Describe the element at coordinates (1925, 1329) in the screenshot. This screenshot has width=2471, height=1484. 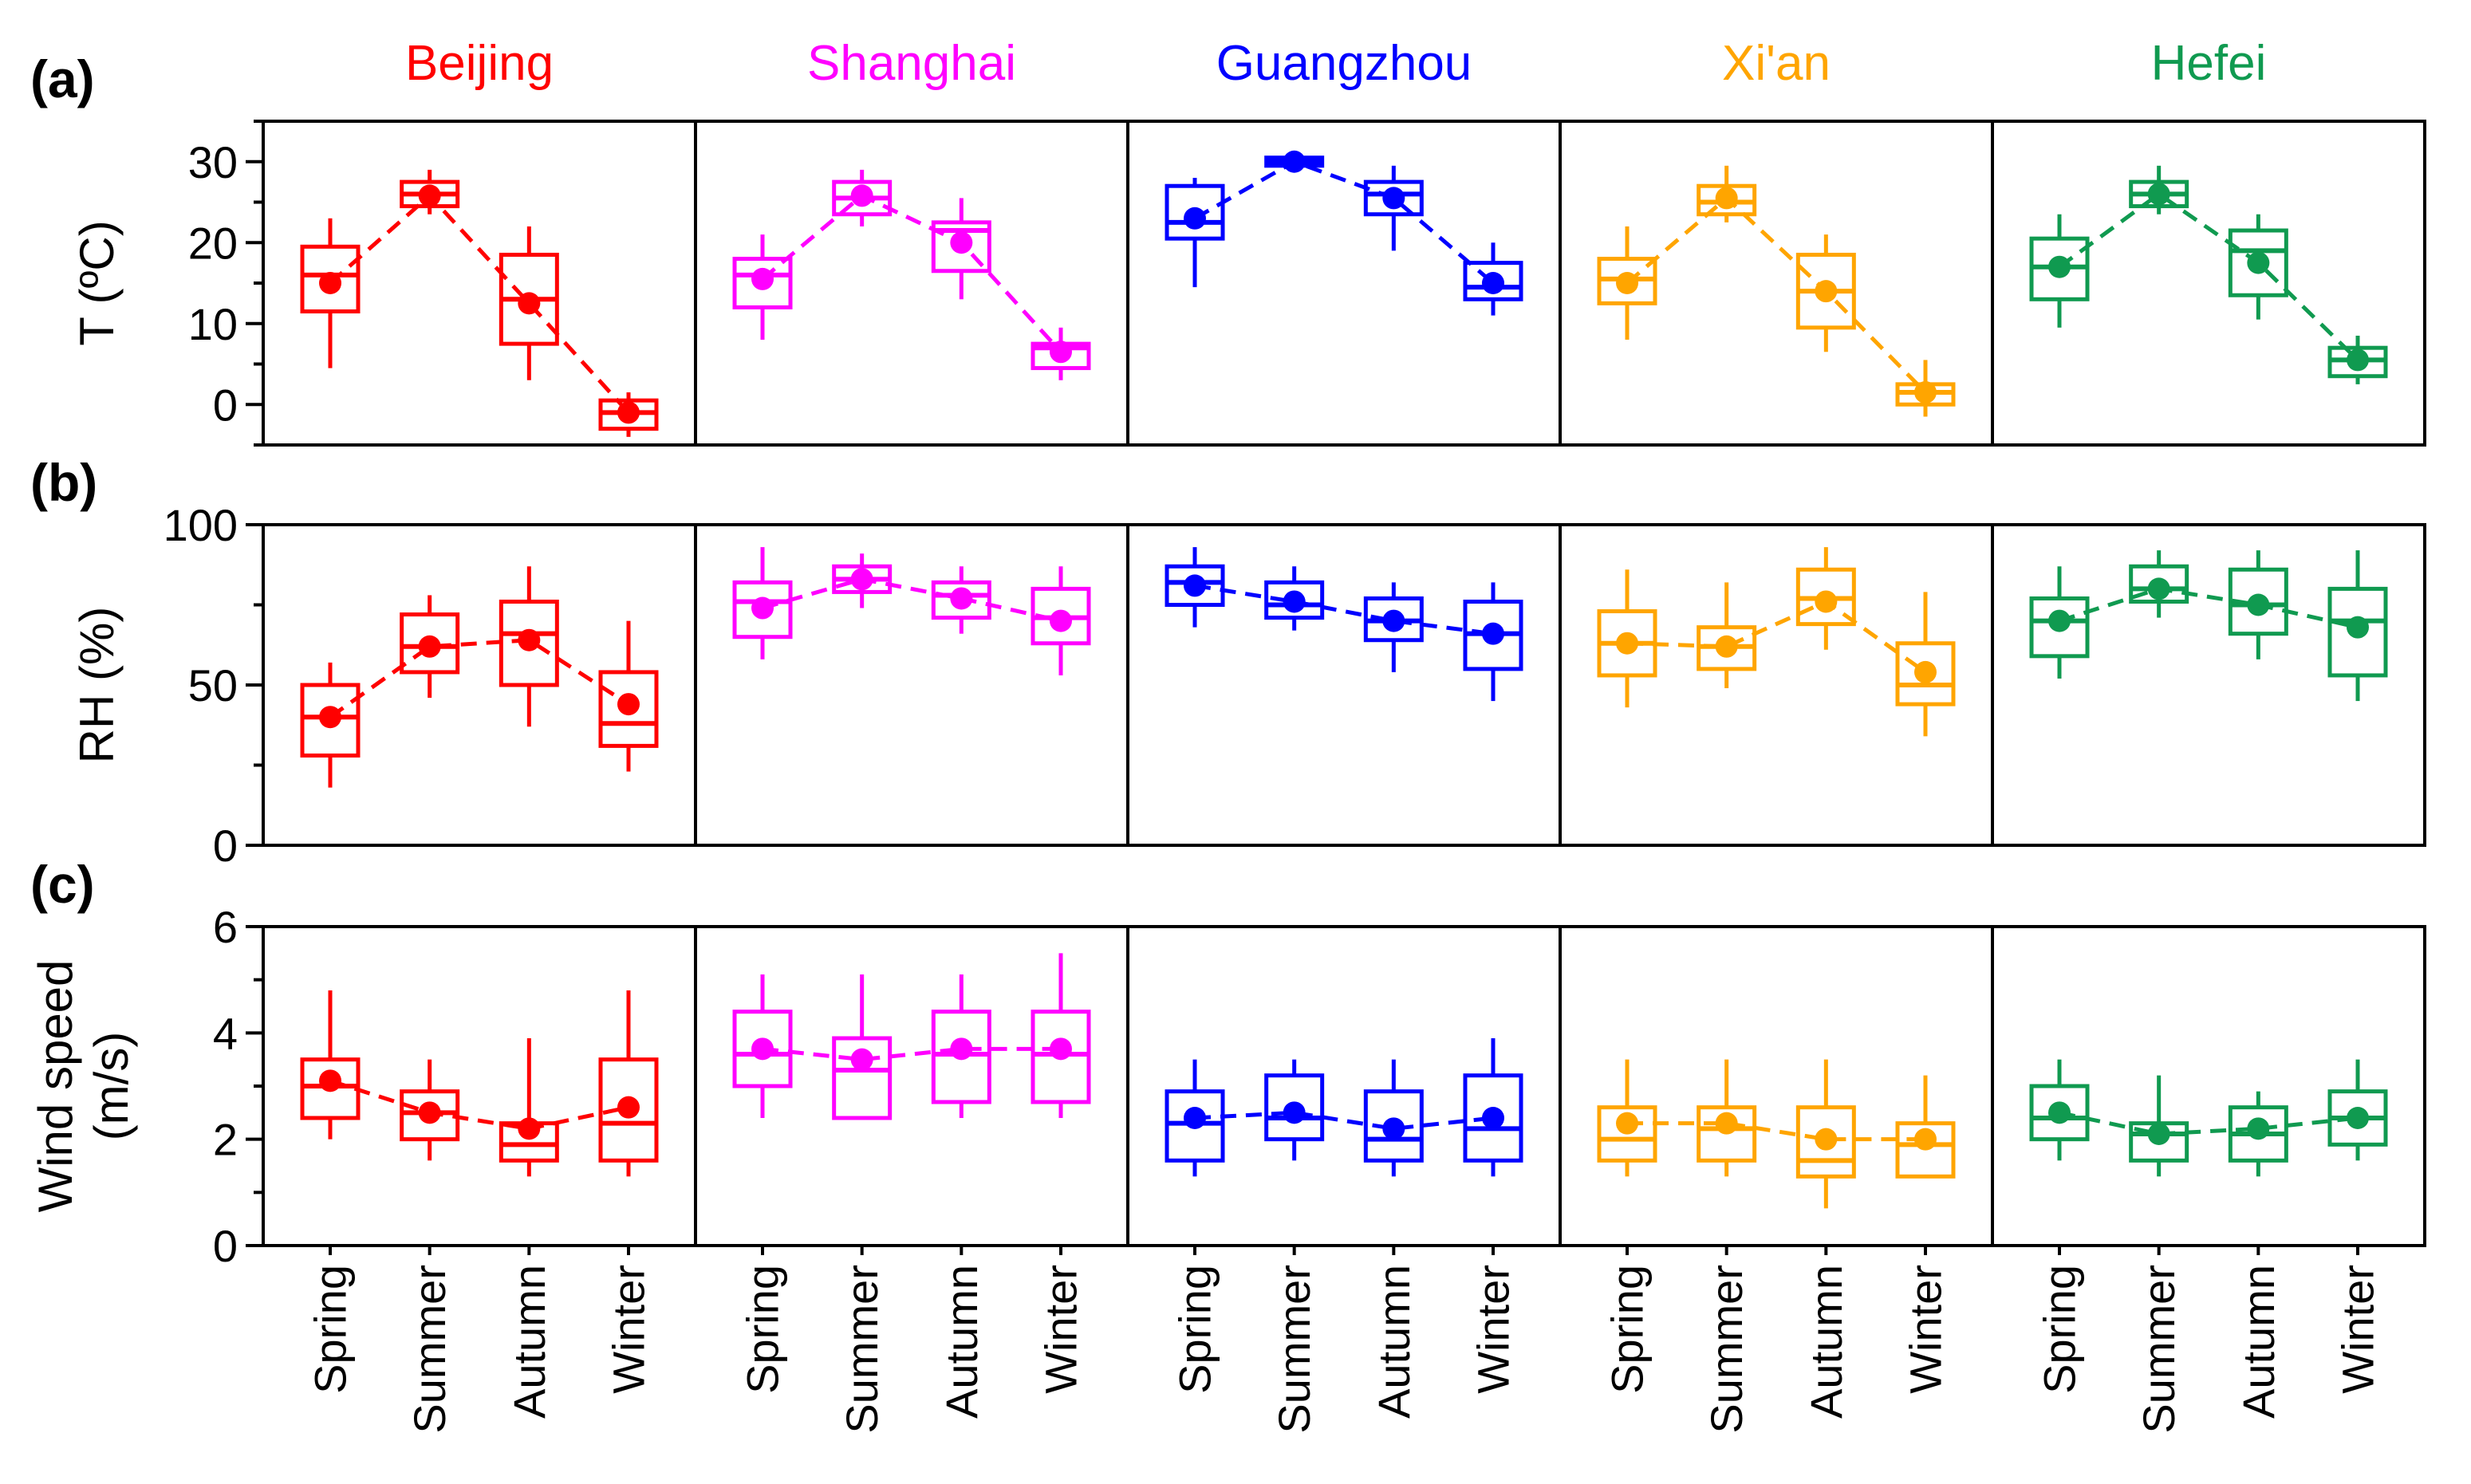
I see `x-tick-label-winter: Winter` at that location.